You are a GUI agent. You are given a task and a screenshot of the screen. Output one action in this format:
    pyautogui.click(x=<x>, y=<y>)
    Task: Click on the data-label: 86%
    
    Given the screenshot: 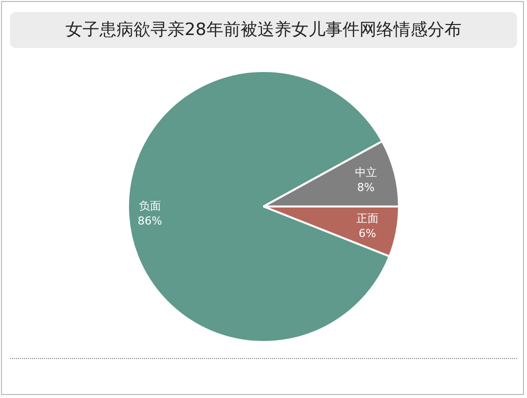 What is the action you would take?
    pyautogui.click(x=150, y=221)
    